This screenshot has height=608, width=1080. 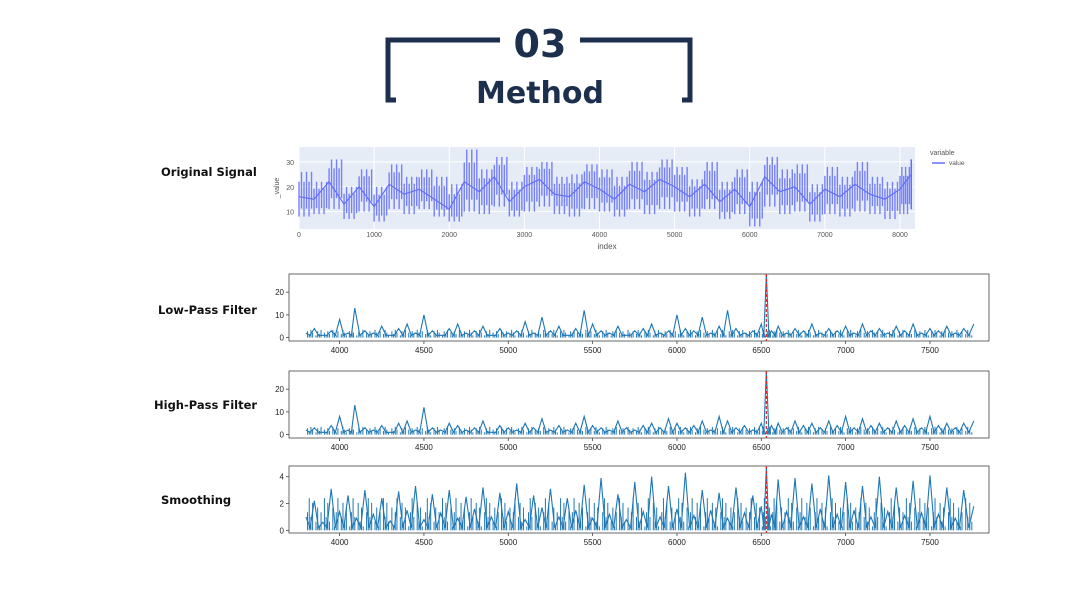 What do you see at coordinates (206, 405) in the screenshot?
I see `label-high-pass-filter: High-Pass Filter` at bounding box center [206, 405].